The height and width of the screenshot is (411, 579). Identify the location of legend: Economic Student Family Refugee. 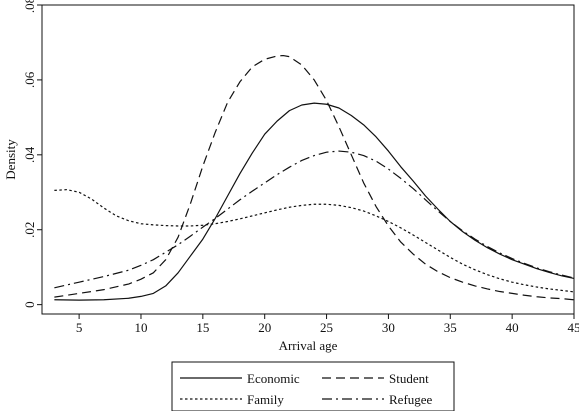
(313, 386).